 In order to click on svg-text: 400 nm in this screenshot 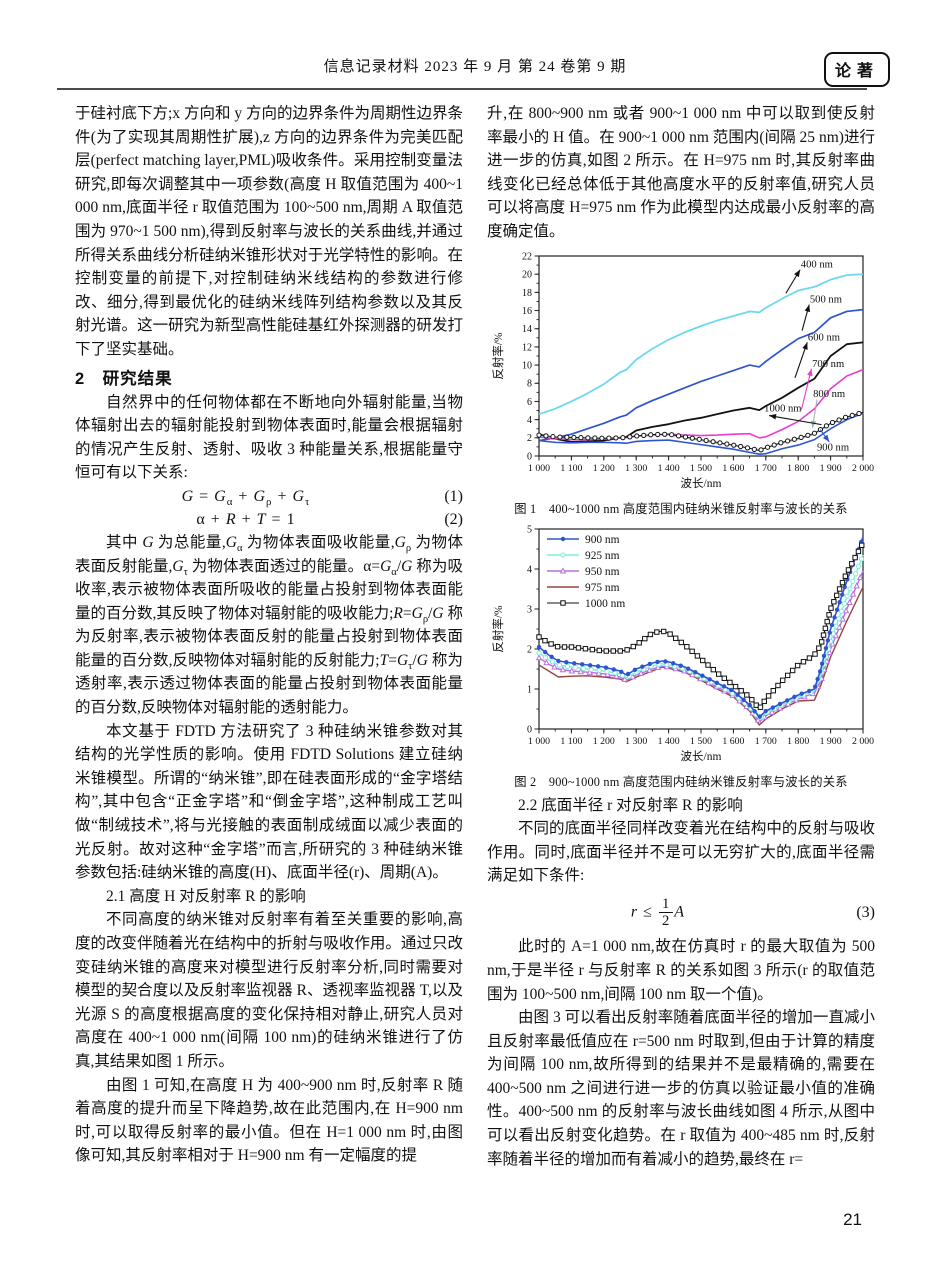, I will do `click(817, 264)`.